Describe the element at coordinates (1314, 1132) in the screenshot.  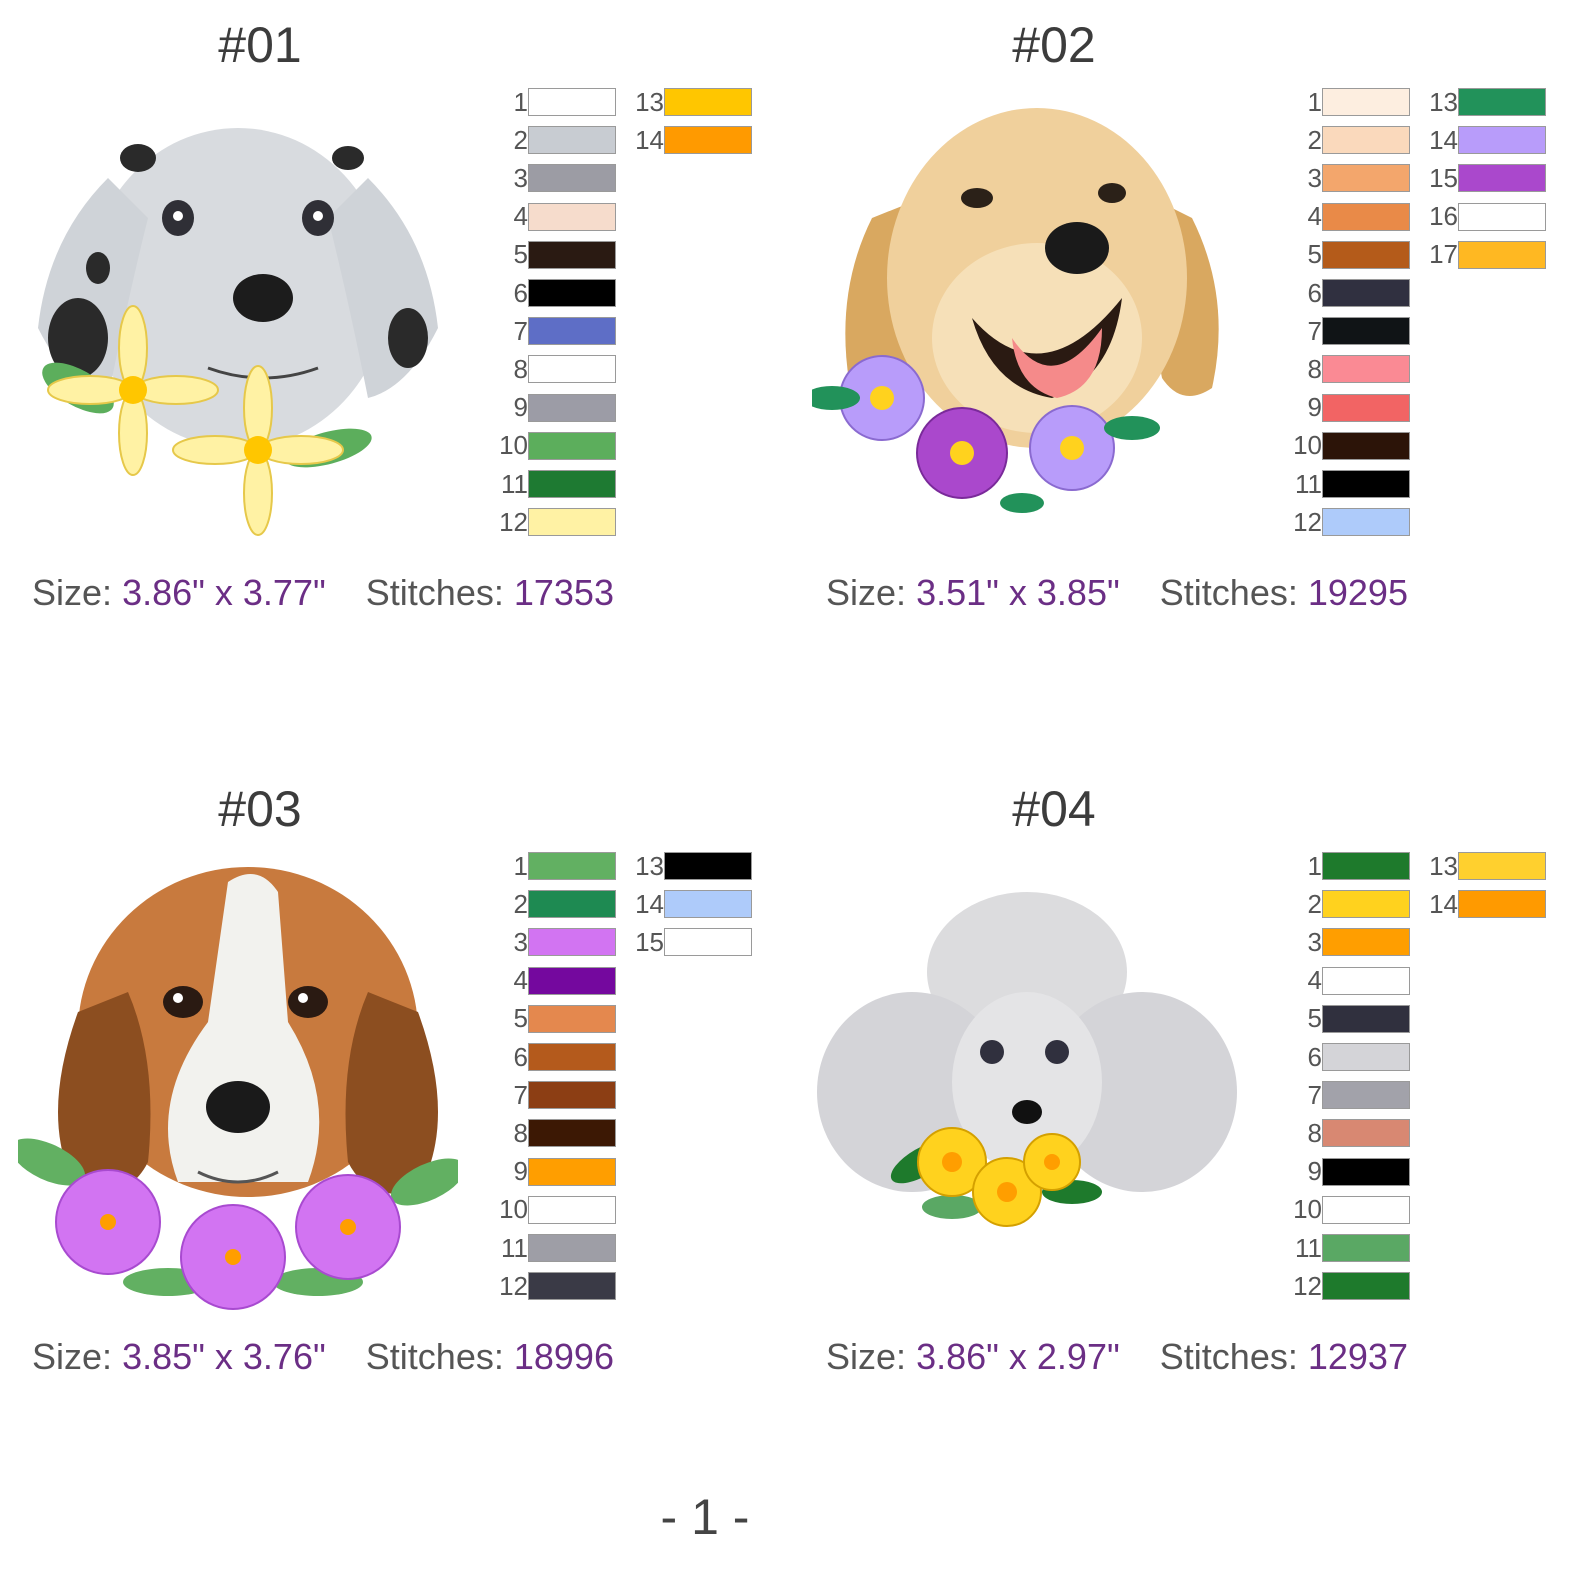
I see `thread-color-number: 8` at that location.